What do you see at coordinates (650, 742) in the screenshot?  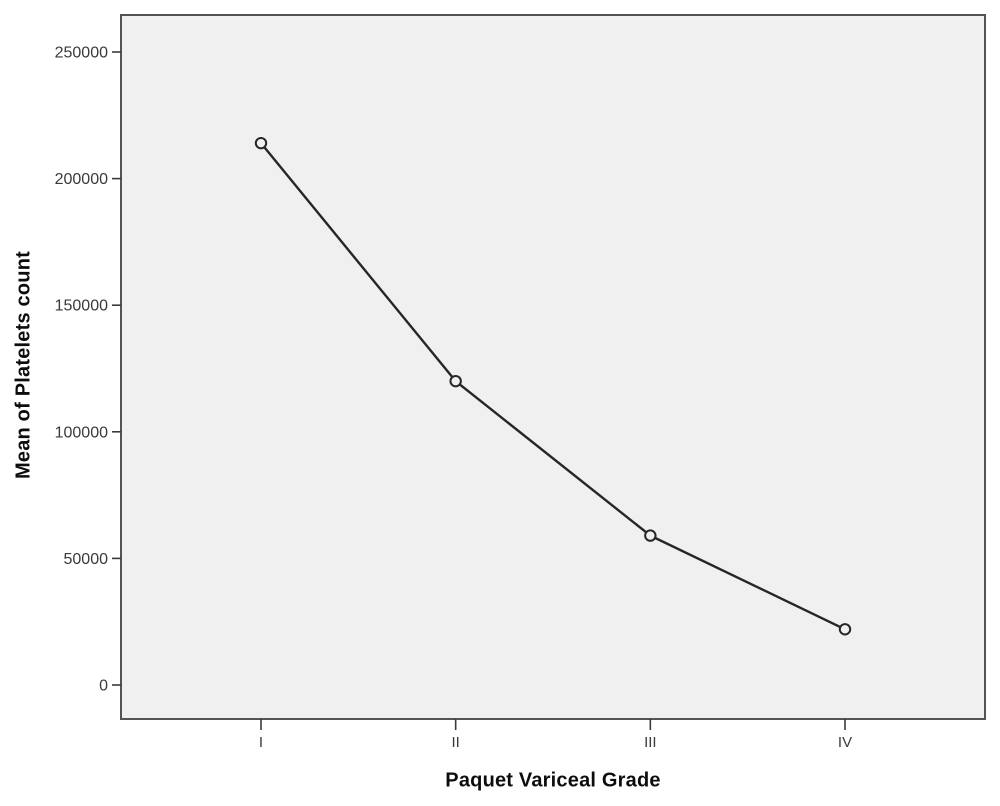 I see `x-axis-tick-label: III` at bounding box center [650, 742].